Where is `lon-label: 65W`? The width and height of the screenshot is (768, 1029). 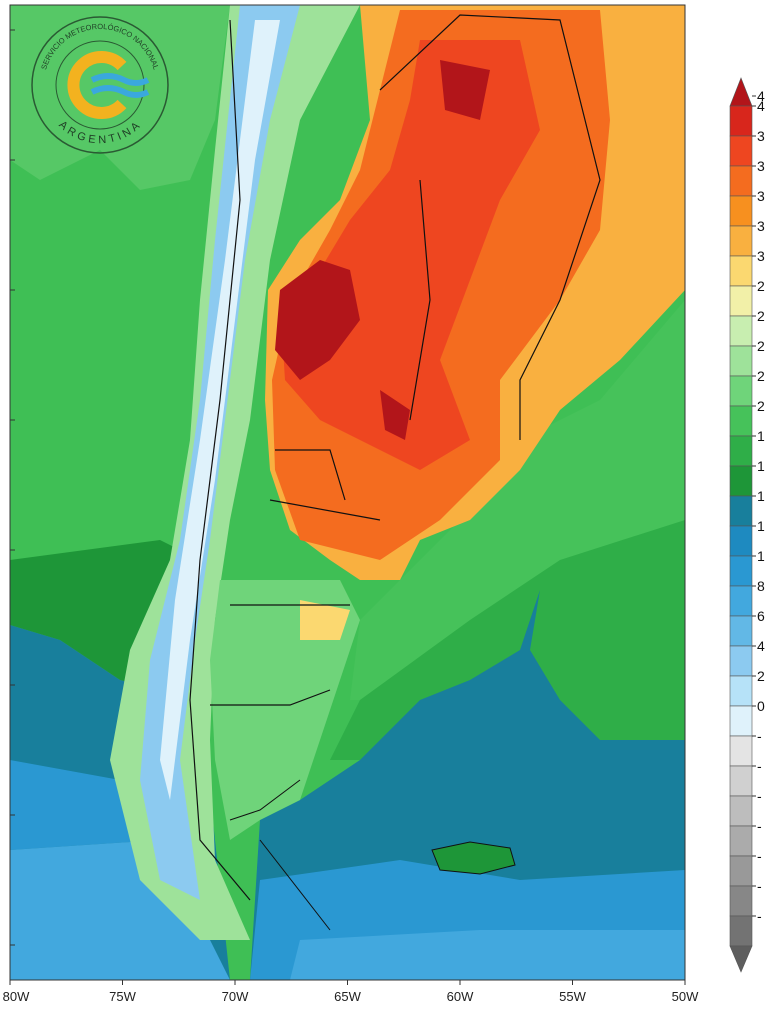 lon-label: 65W is located at coordinates (347, 996).